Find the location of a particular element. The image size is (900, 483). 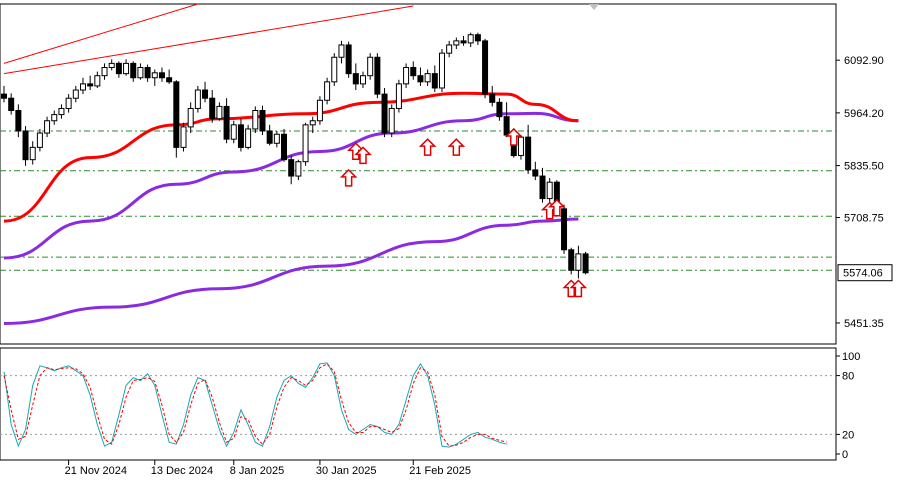

oscillator-tick-label: 0 is located at coordinates (845, 455).